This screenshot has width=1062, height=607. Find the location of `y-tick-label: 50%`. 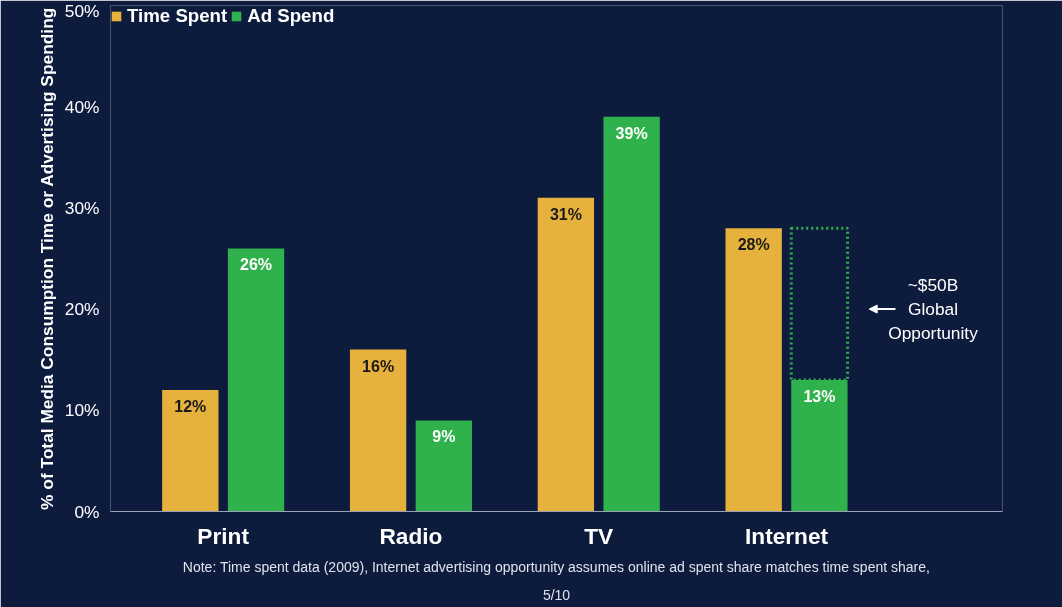

y-tick-label: 50% is located at coordinates (82, 10).